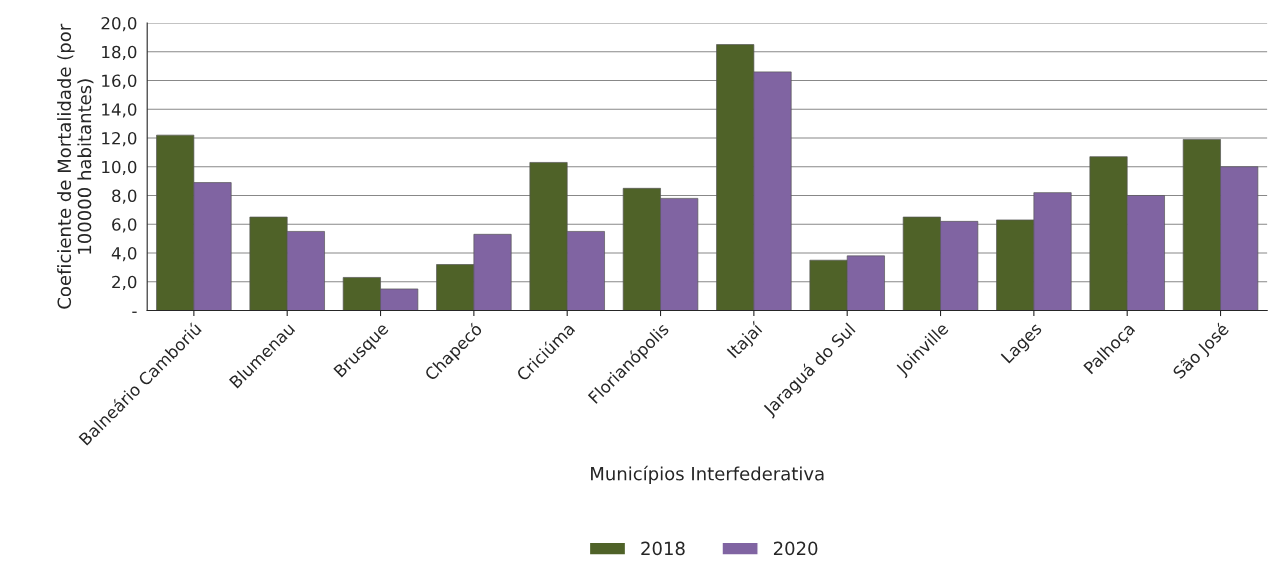 The image size is (1280, 575). What do you see at coordinates (124, 196) in the screenshot?
I see `y-tick-label: 8,0` at bounding box center [124, 196].